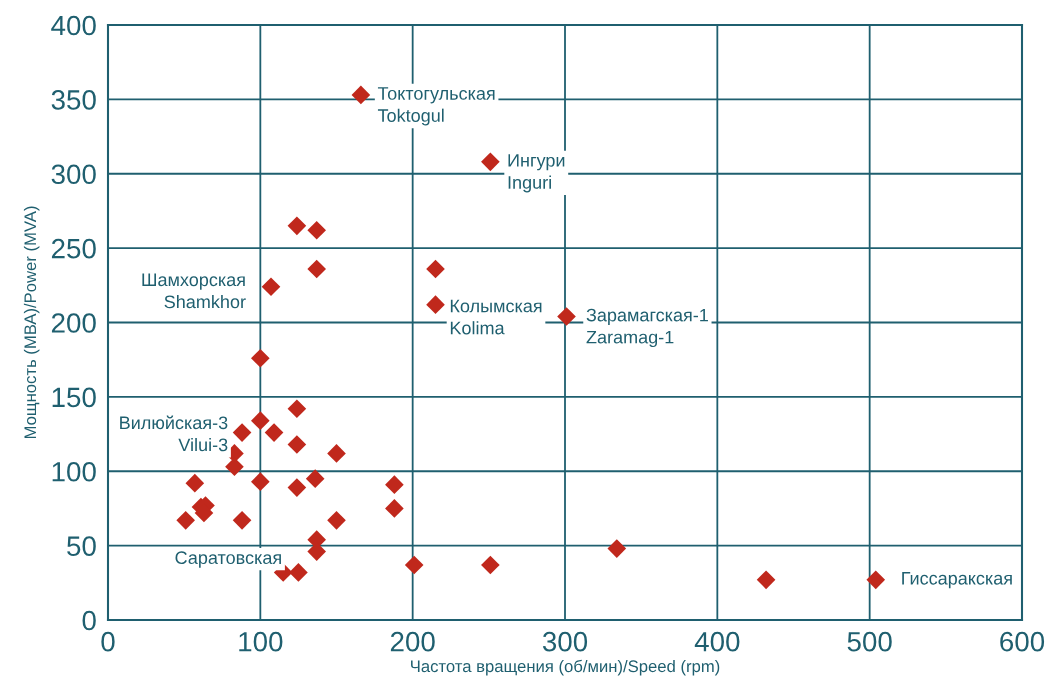 This screenshot has width=1052, height=700. Describe the element at coordinates (869, 641) in the screenshot. I see `x-tick-label: 500` at that location.